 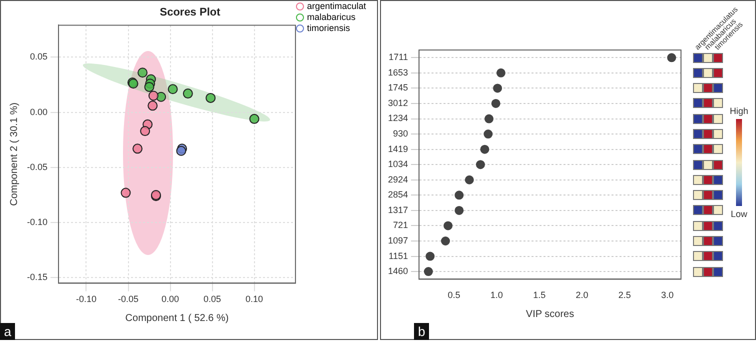 I want to click on legend-label: malabaricus, so click(x=331, y=17).